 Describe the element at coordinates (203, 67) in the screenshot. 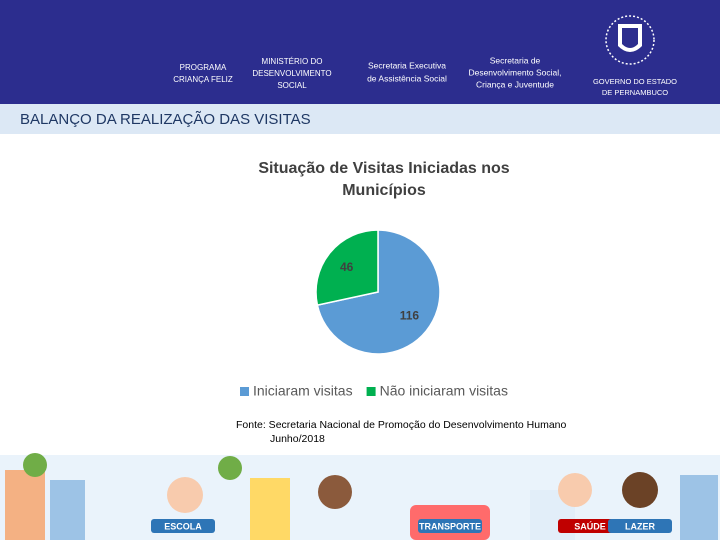

I see `program-name: PROGRAMA` at that location.